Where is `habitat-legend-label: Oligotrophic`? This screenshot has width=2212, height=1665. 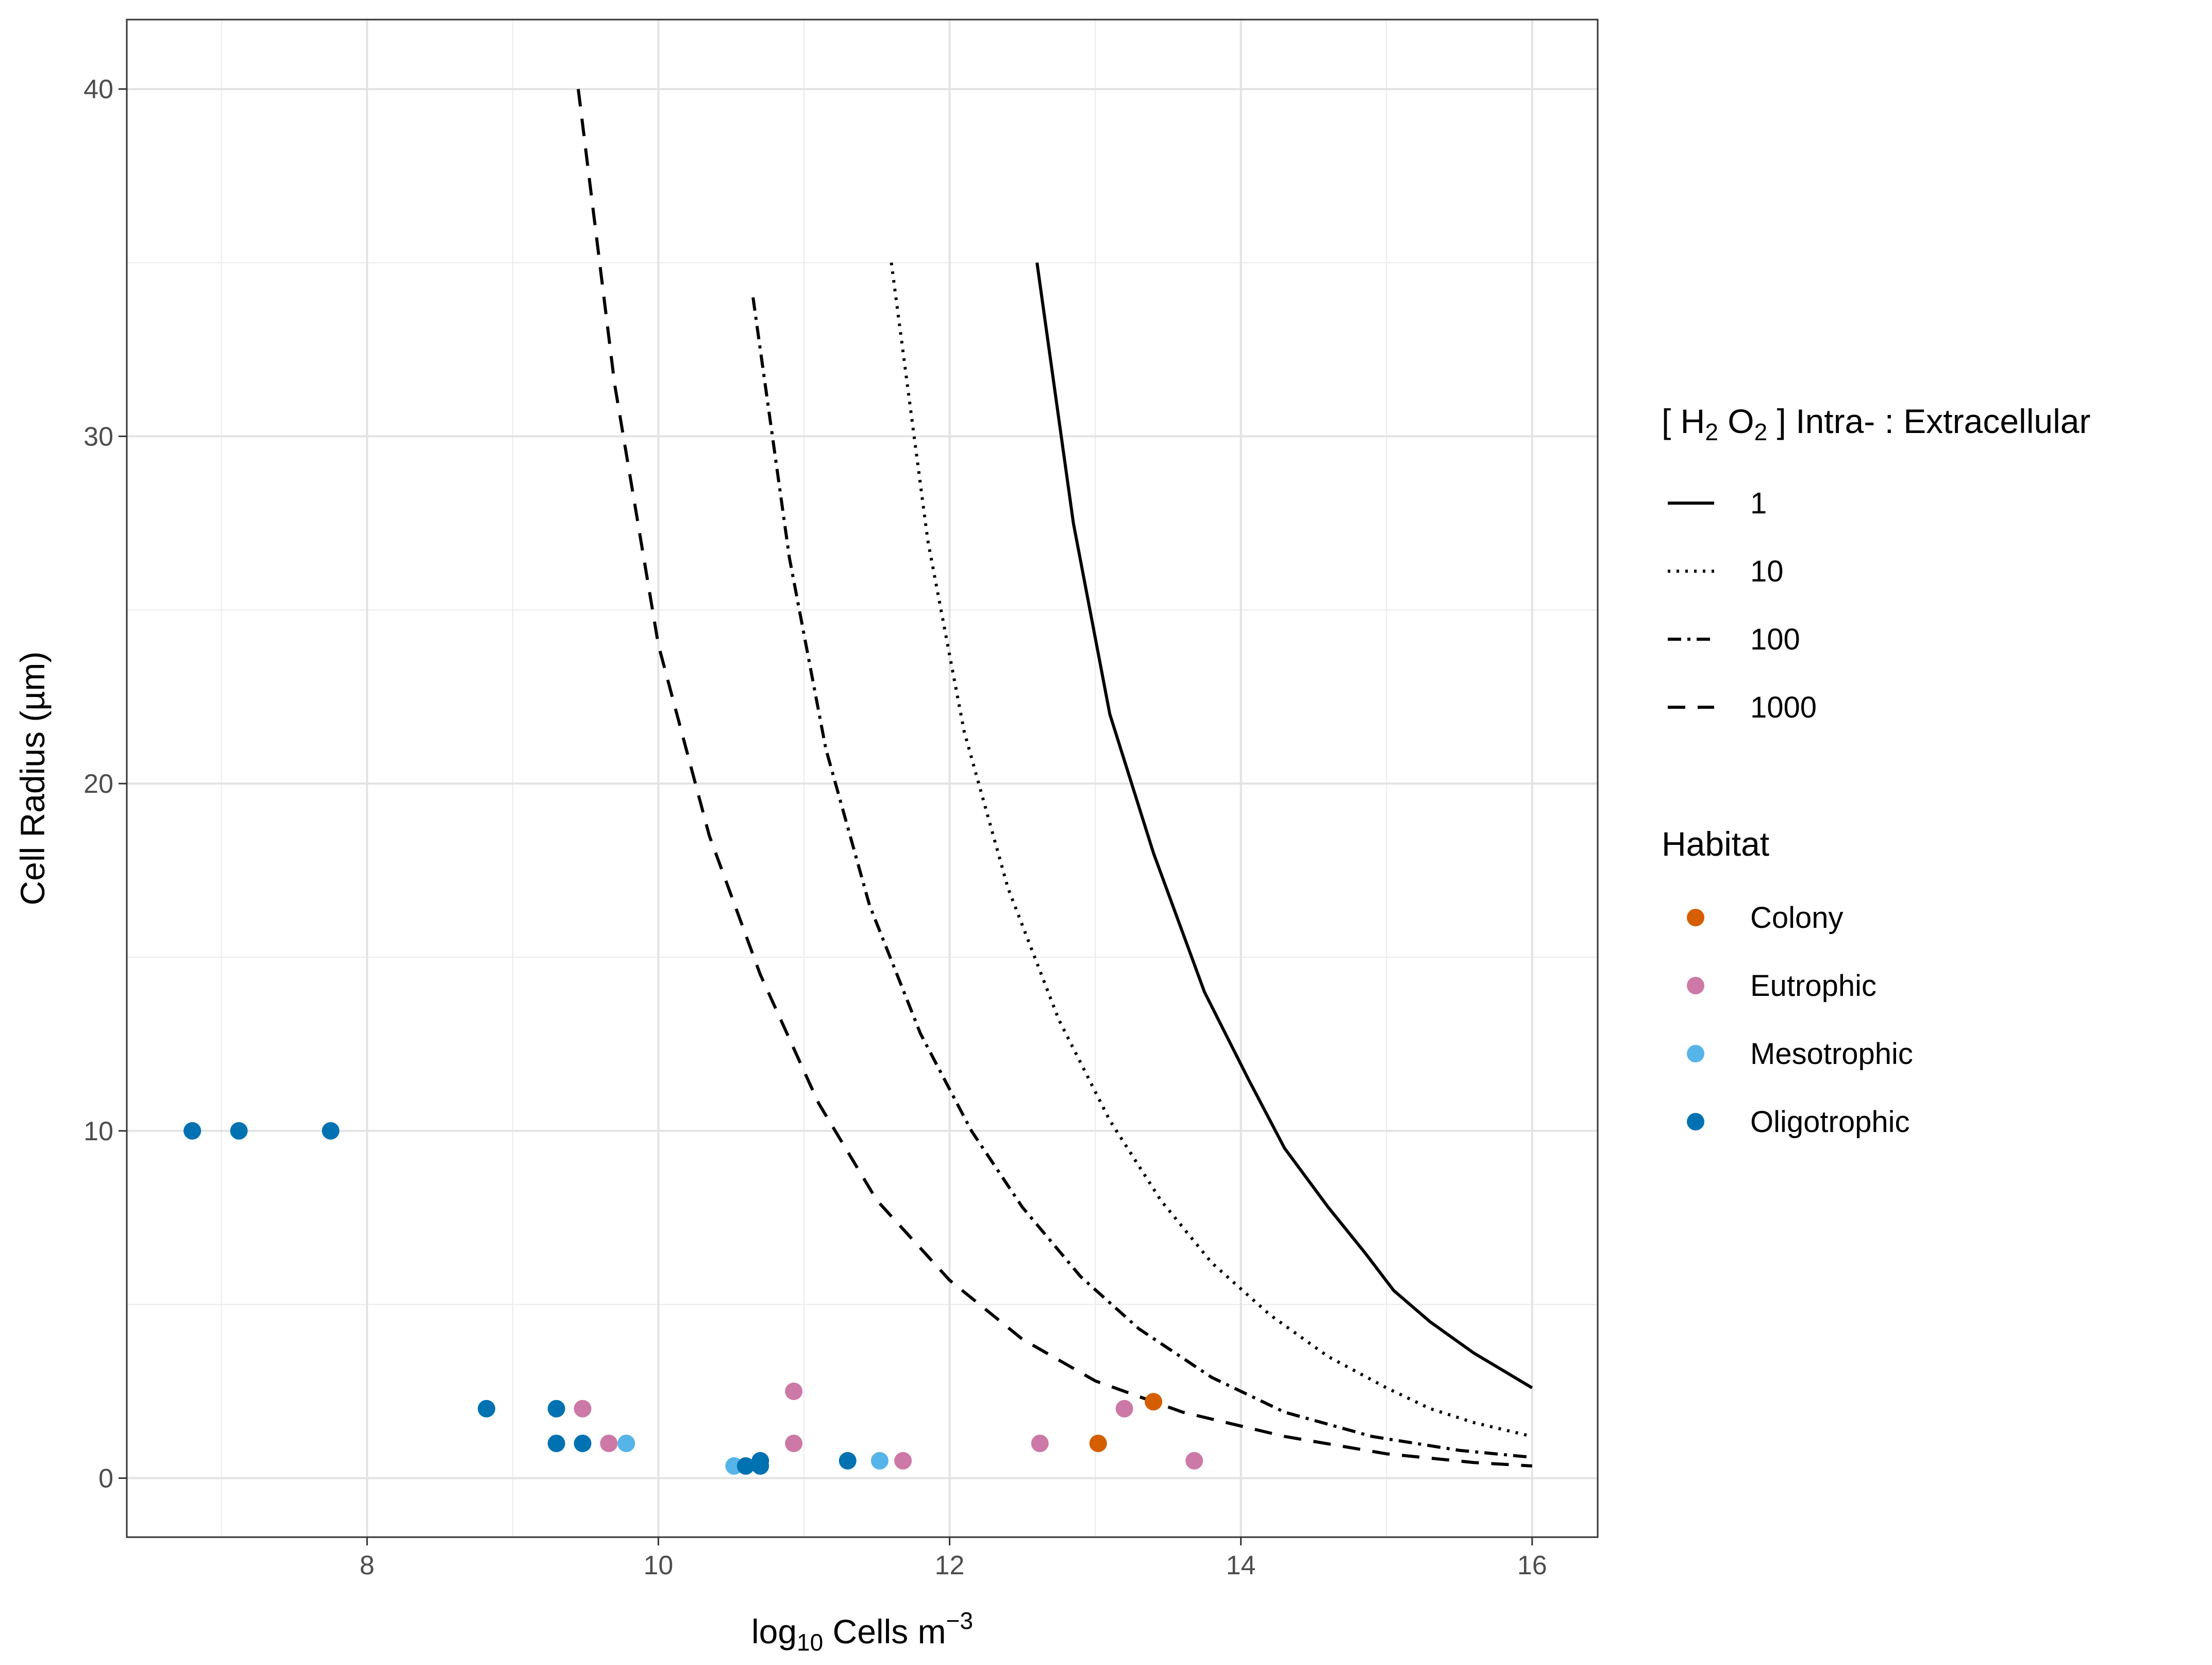 habitat-legend-label: Oligotrophic is located at coordinates (1829, 1122).